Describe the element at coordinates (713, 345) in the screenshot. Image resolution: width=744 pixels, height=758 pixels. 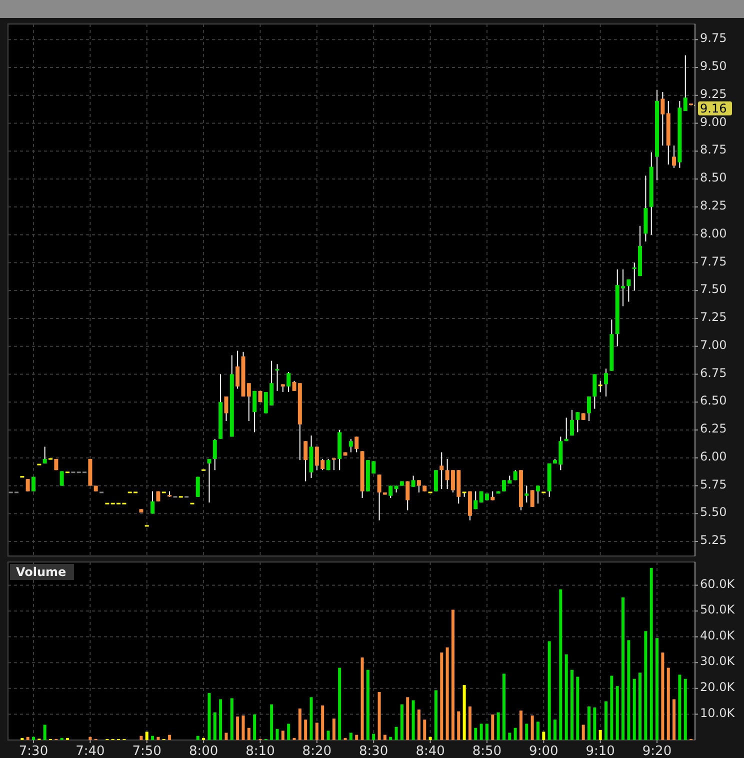
I see `y-tick-label: 7.00` at that location.